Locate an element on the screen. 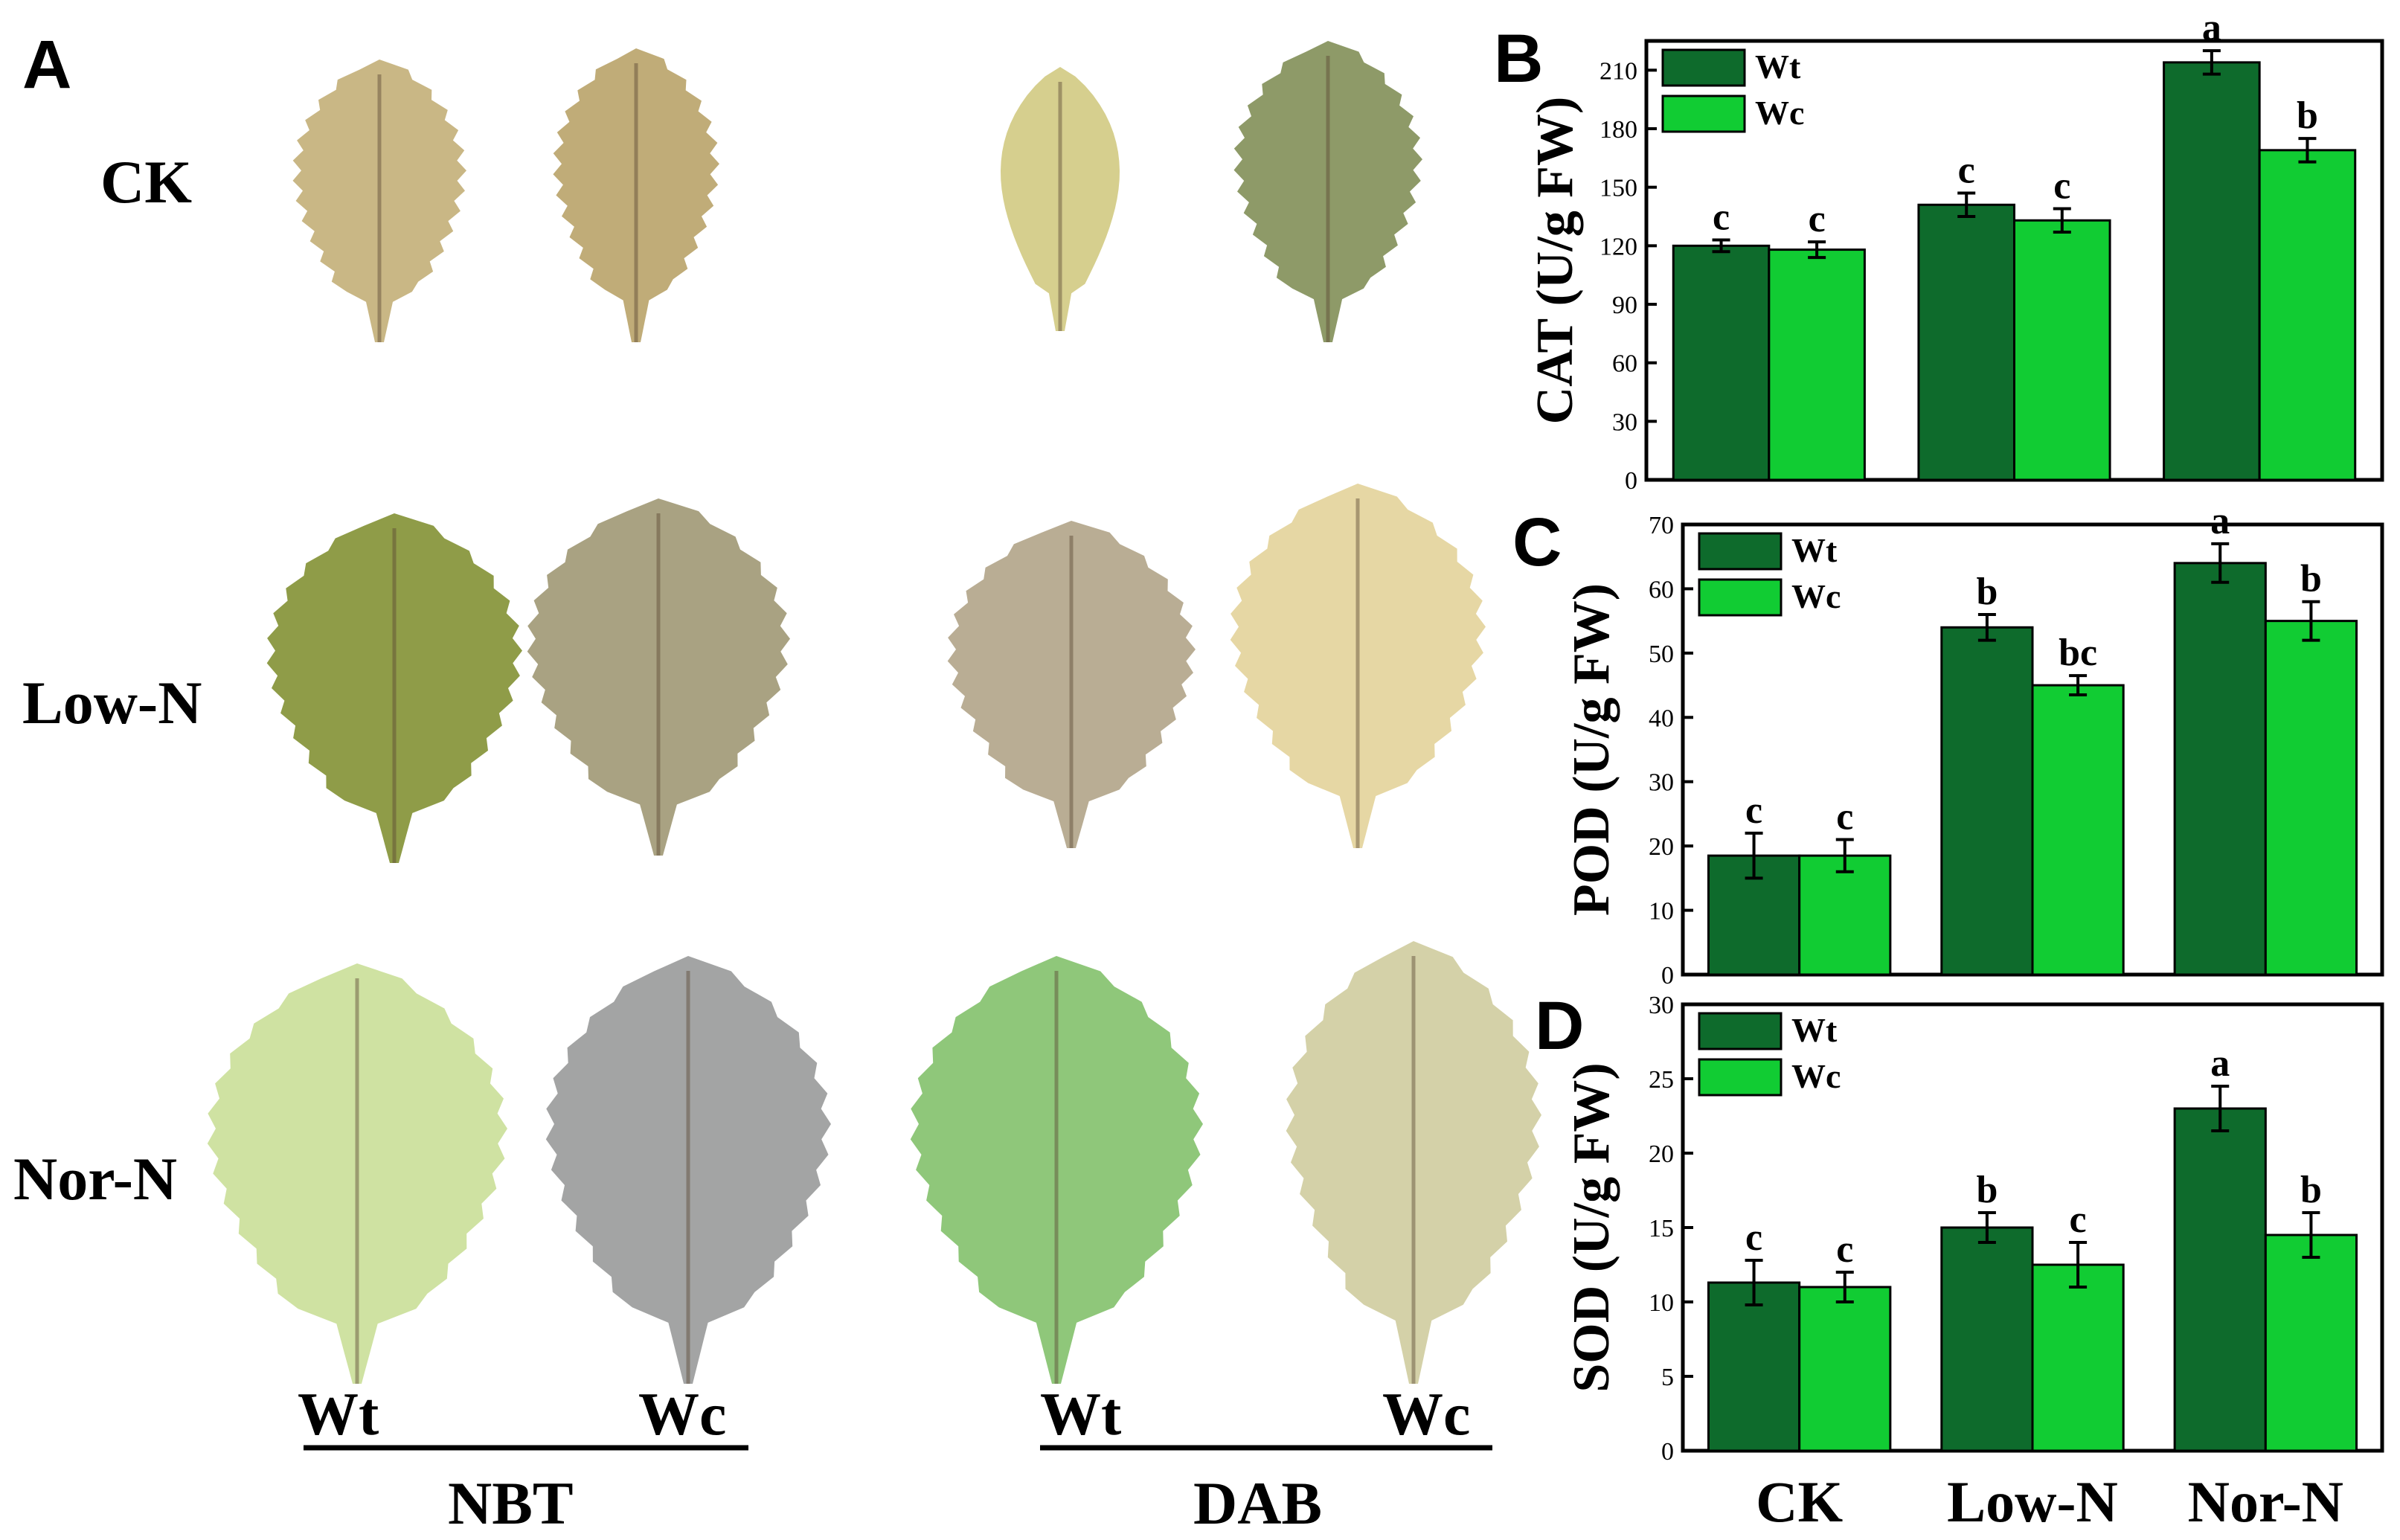 The image size is (2400, 1540). y-tick-label: 5 is located at coordinates (1667, 1377).